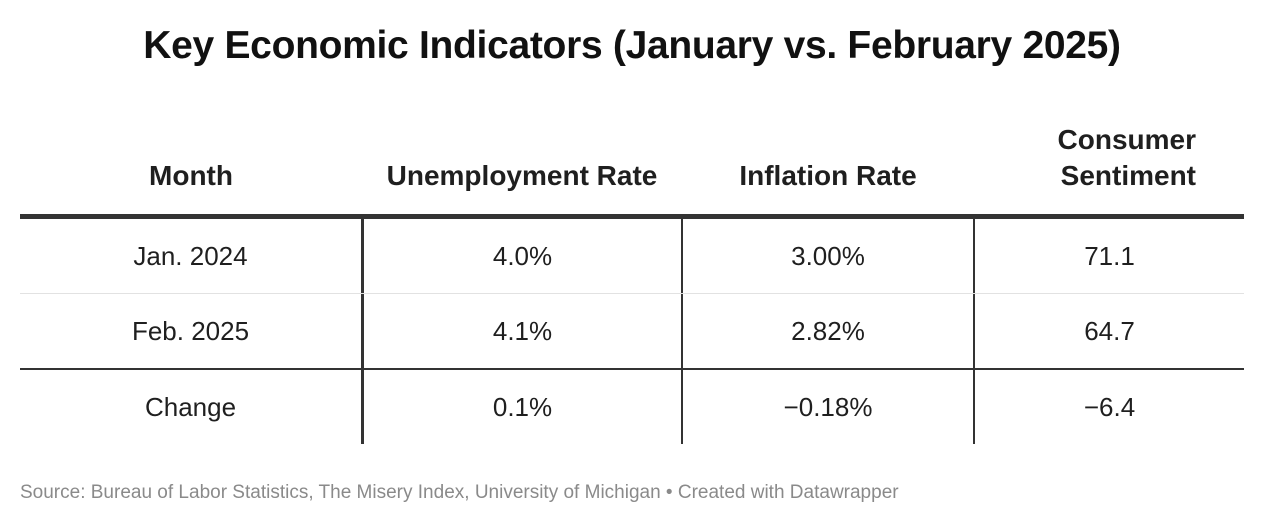 The width and height of the screenshot is (1264, 526). What do you see at coordinates (829, 256) in the screenshot?
I see `cell-inflation-rate: 3.00%` at bounding box center [829, 256].